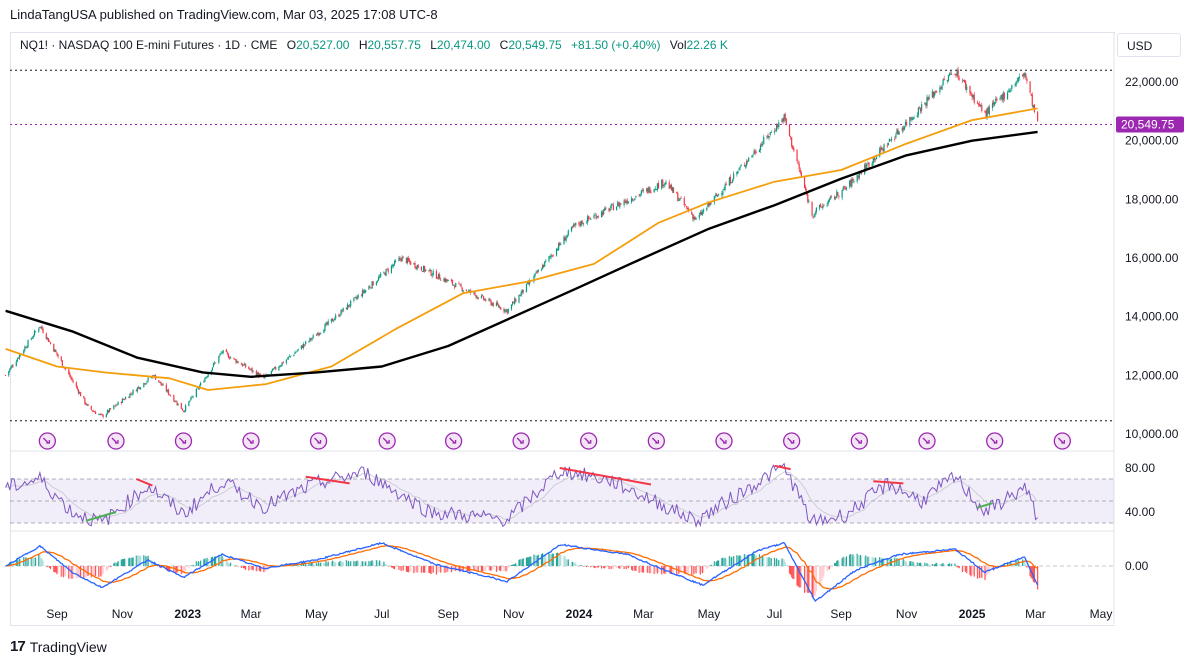 The height and width of the screenshot is (665, 1200). What do you see at coordinates (522, 572) in the screenshot?
I see `macd-line` at bounding box center [522, 572].